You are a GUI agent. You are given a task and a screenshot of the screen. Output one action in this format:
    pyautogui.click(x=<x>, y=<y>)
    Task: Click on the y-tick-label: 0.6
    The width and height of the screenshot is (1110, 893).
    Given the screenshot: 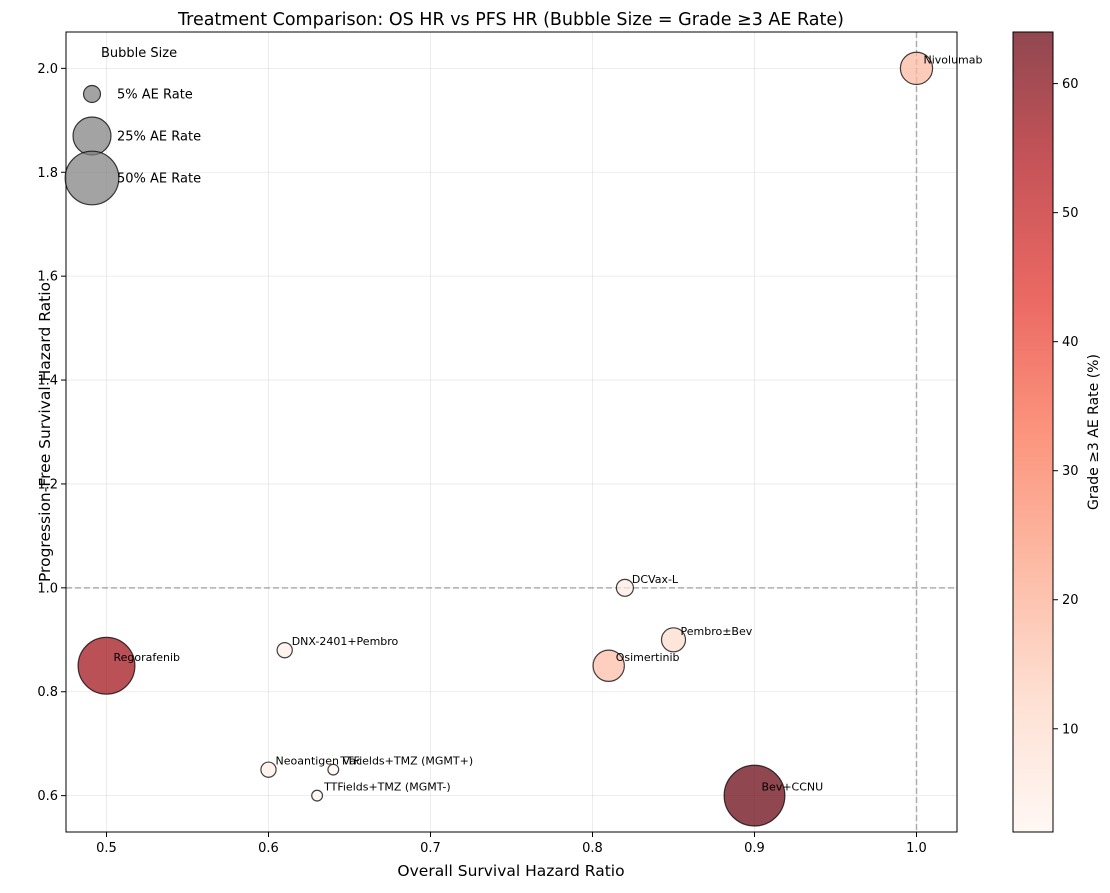 What is the action you would take?
    pyautogui.click(x=47, y=796)
    